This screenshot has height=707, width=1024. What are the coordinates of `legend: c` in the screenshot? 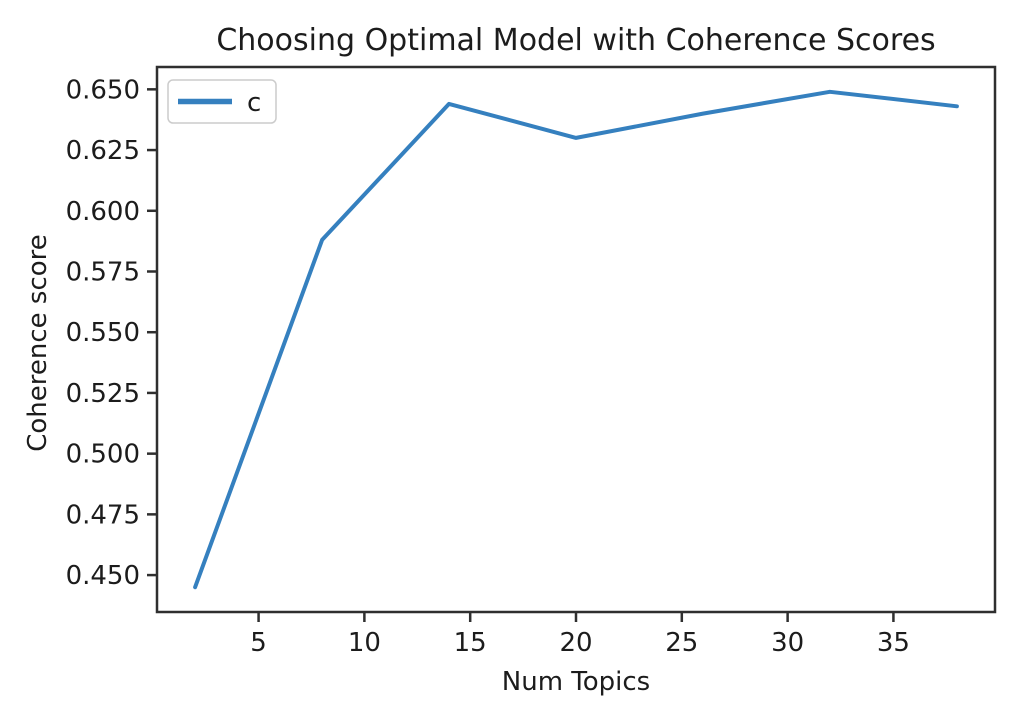 It's located at (222, 101).